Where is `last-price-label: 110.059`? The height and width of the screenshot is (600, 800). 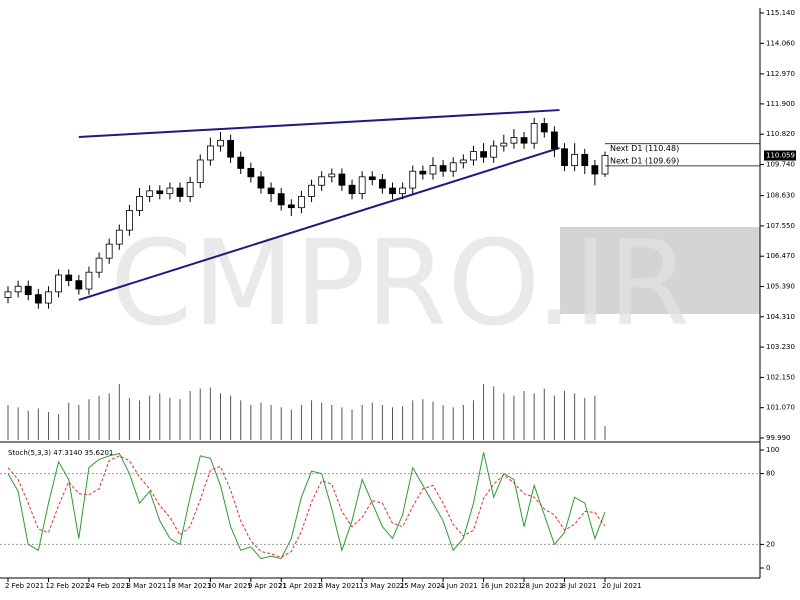
last-price-label: 110.059 is located at coordinates (780, 156).